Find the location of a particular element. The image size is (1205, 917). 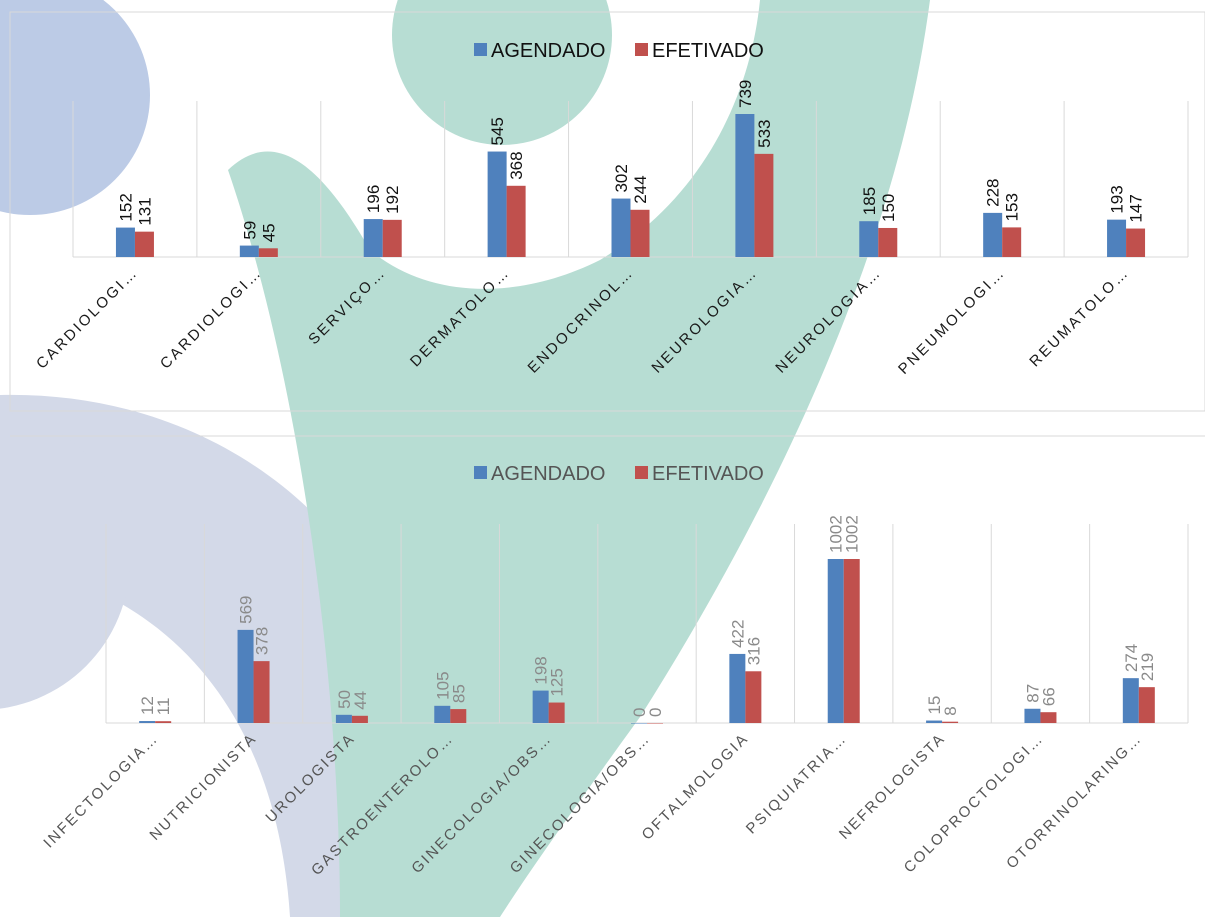

value-label-efetivado: 44 is located at coordinates (360, 700).